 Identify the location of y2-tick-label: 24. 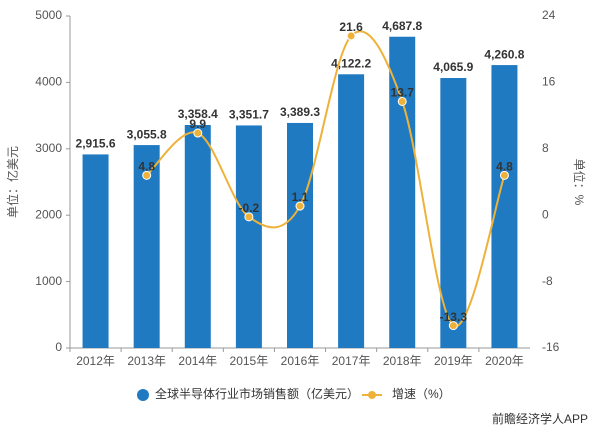
(549, 15).